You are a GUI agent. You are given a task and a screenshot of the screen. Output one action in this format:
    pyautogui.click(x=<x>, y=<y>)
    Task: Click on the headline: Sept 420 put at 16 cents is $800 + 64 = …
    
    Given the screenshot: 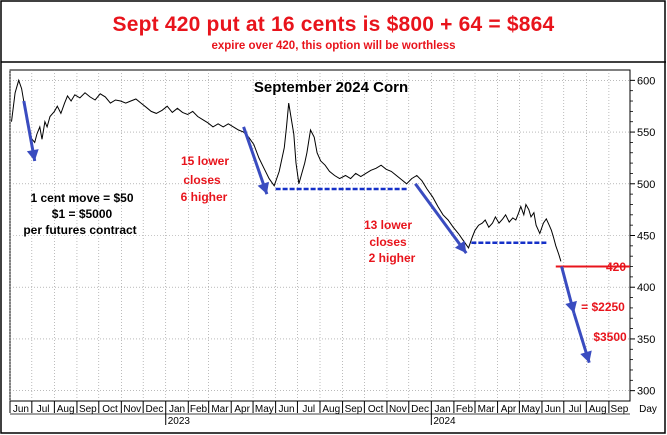 What is the action you would take?
    pyautogui.click(x=333, y=24)
    